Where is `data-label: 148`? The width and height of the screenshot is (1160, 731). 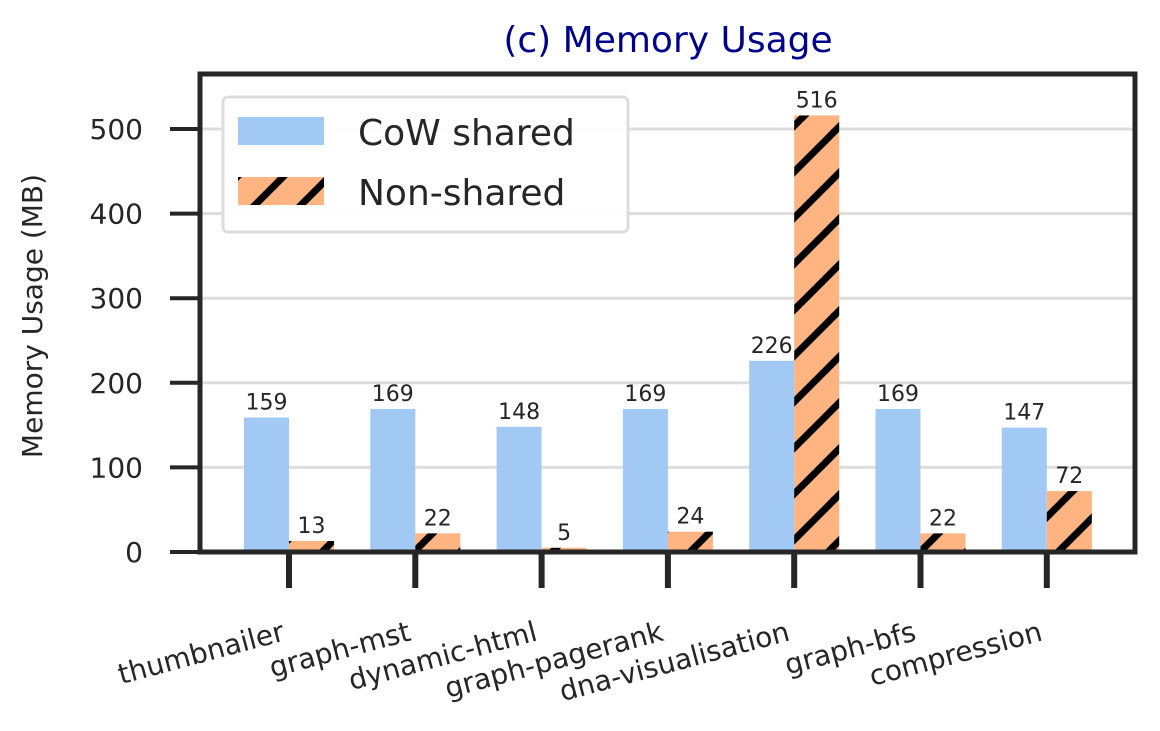 data-label: 148 is located at coordinates (519, 412).